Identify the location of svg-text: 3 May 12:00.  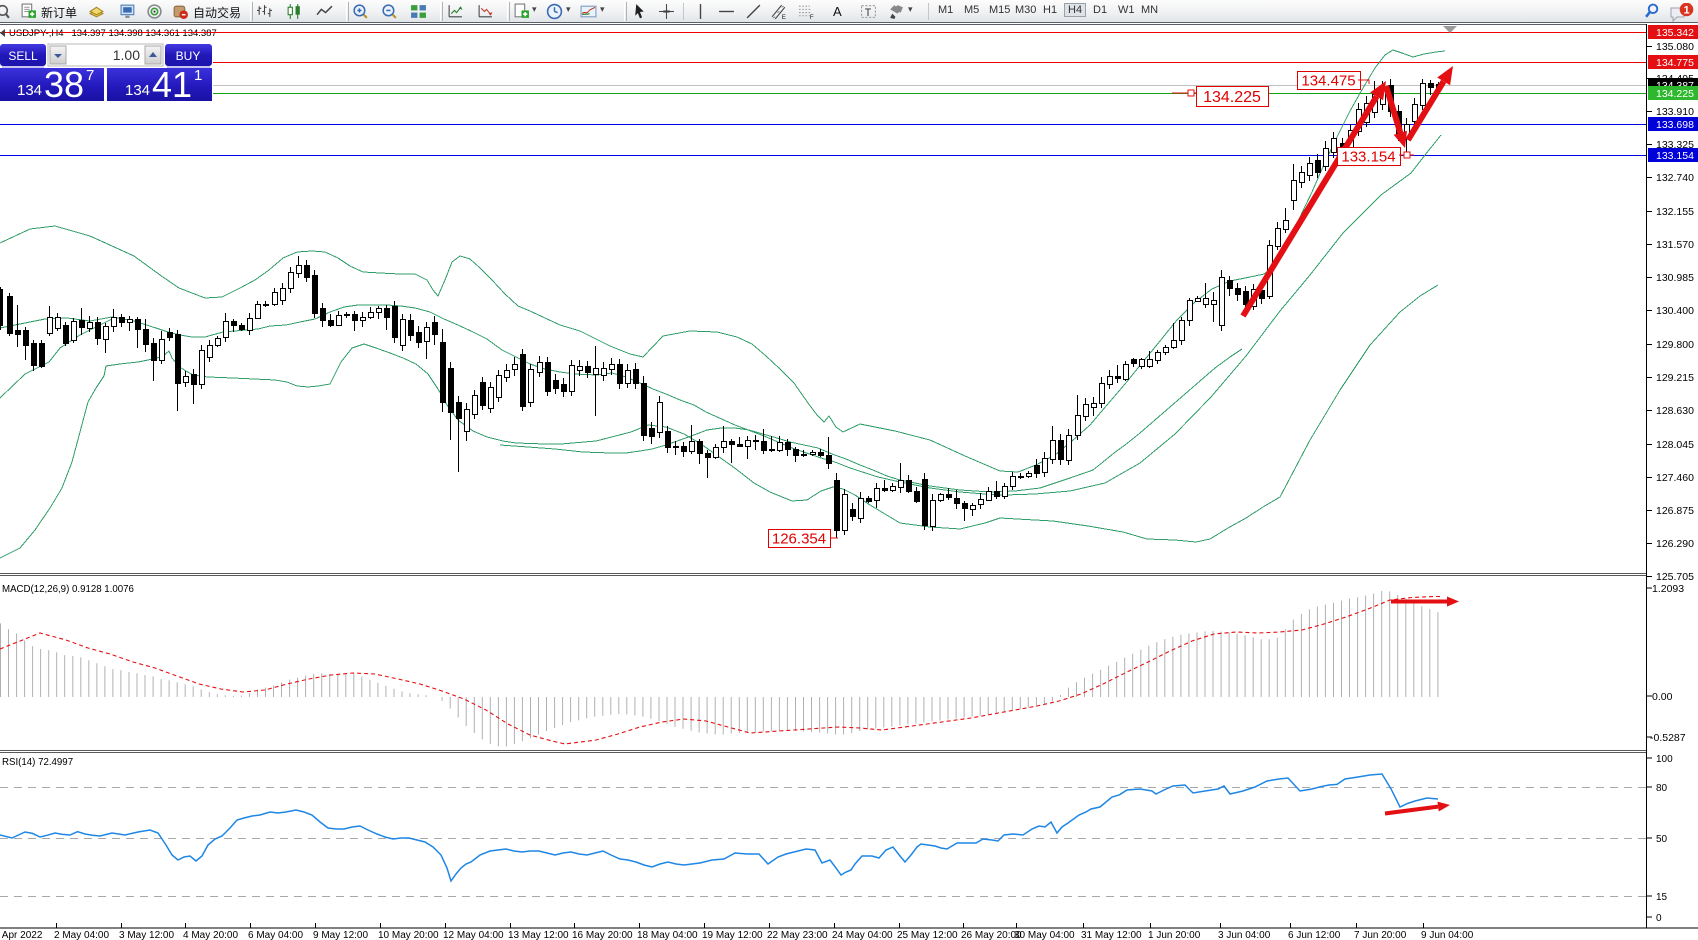
(146, 935).